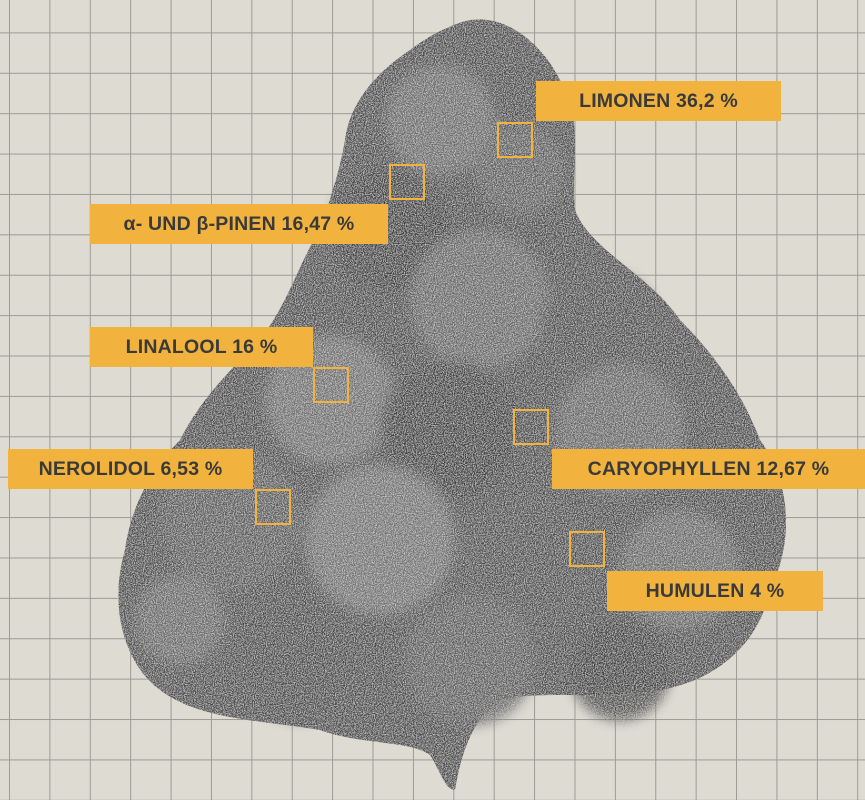 The height and width of the screenshot is (800, 865). Describe the element at coordinates (708, 469) in the screenshot. I see `caryophyllen-label: CARYOPHYLLEN 12,67 %` at that location.